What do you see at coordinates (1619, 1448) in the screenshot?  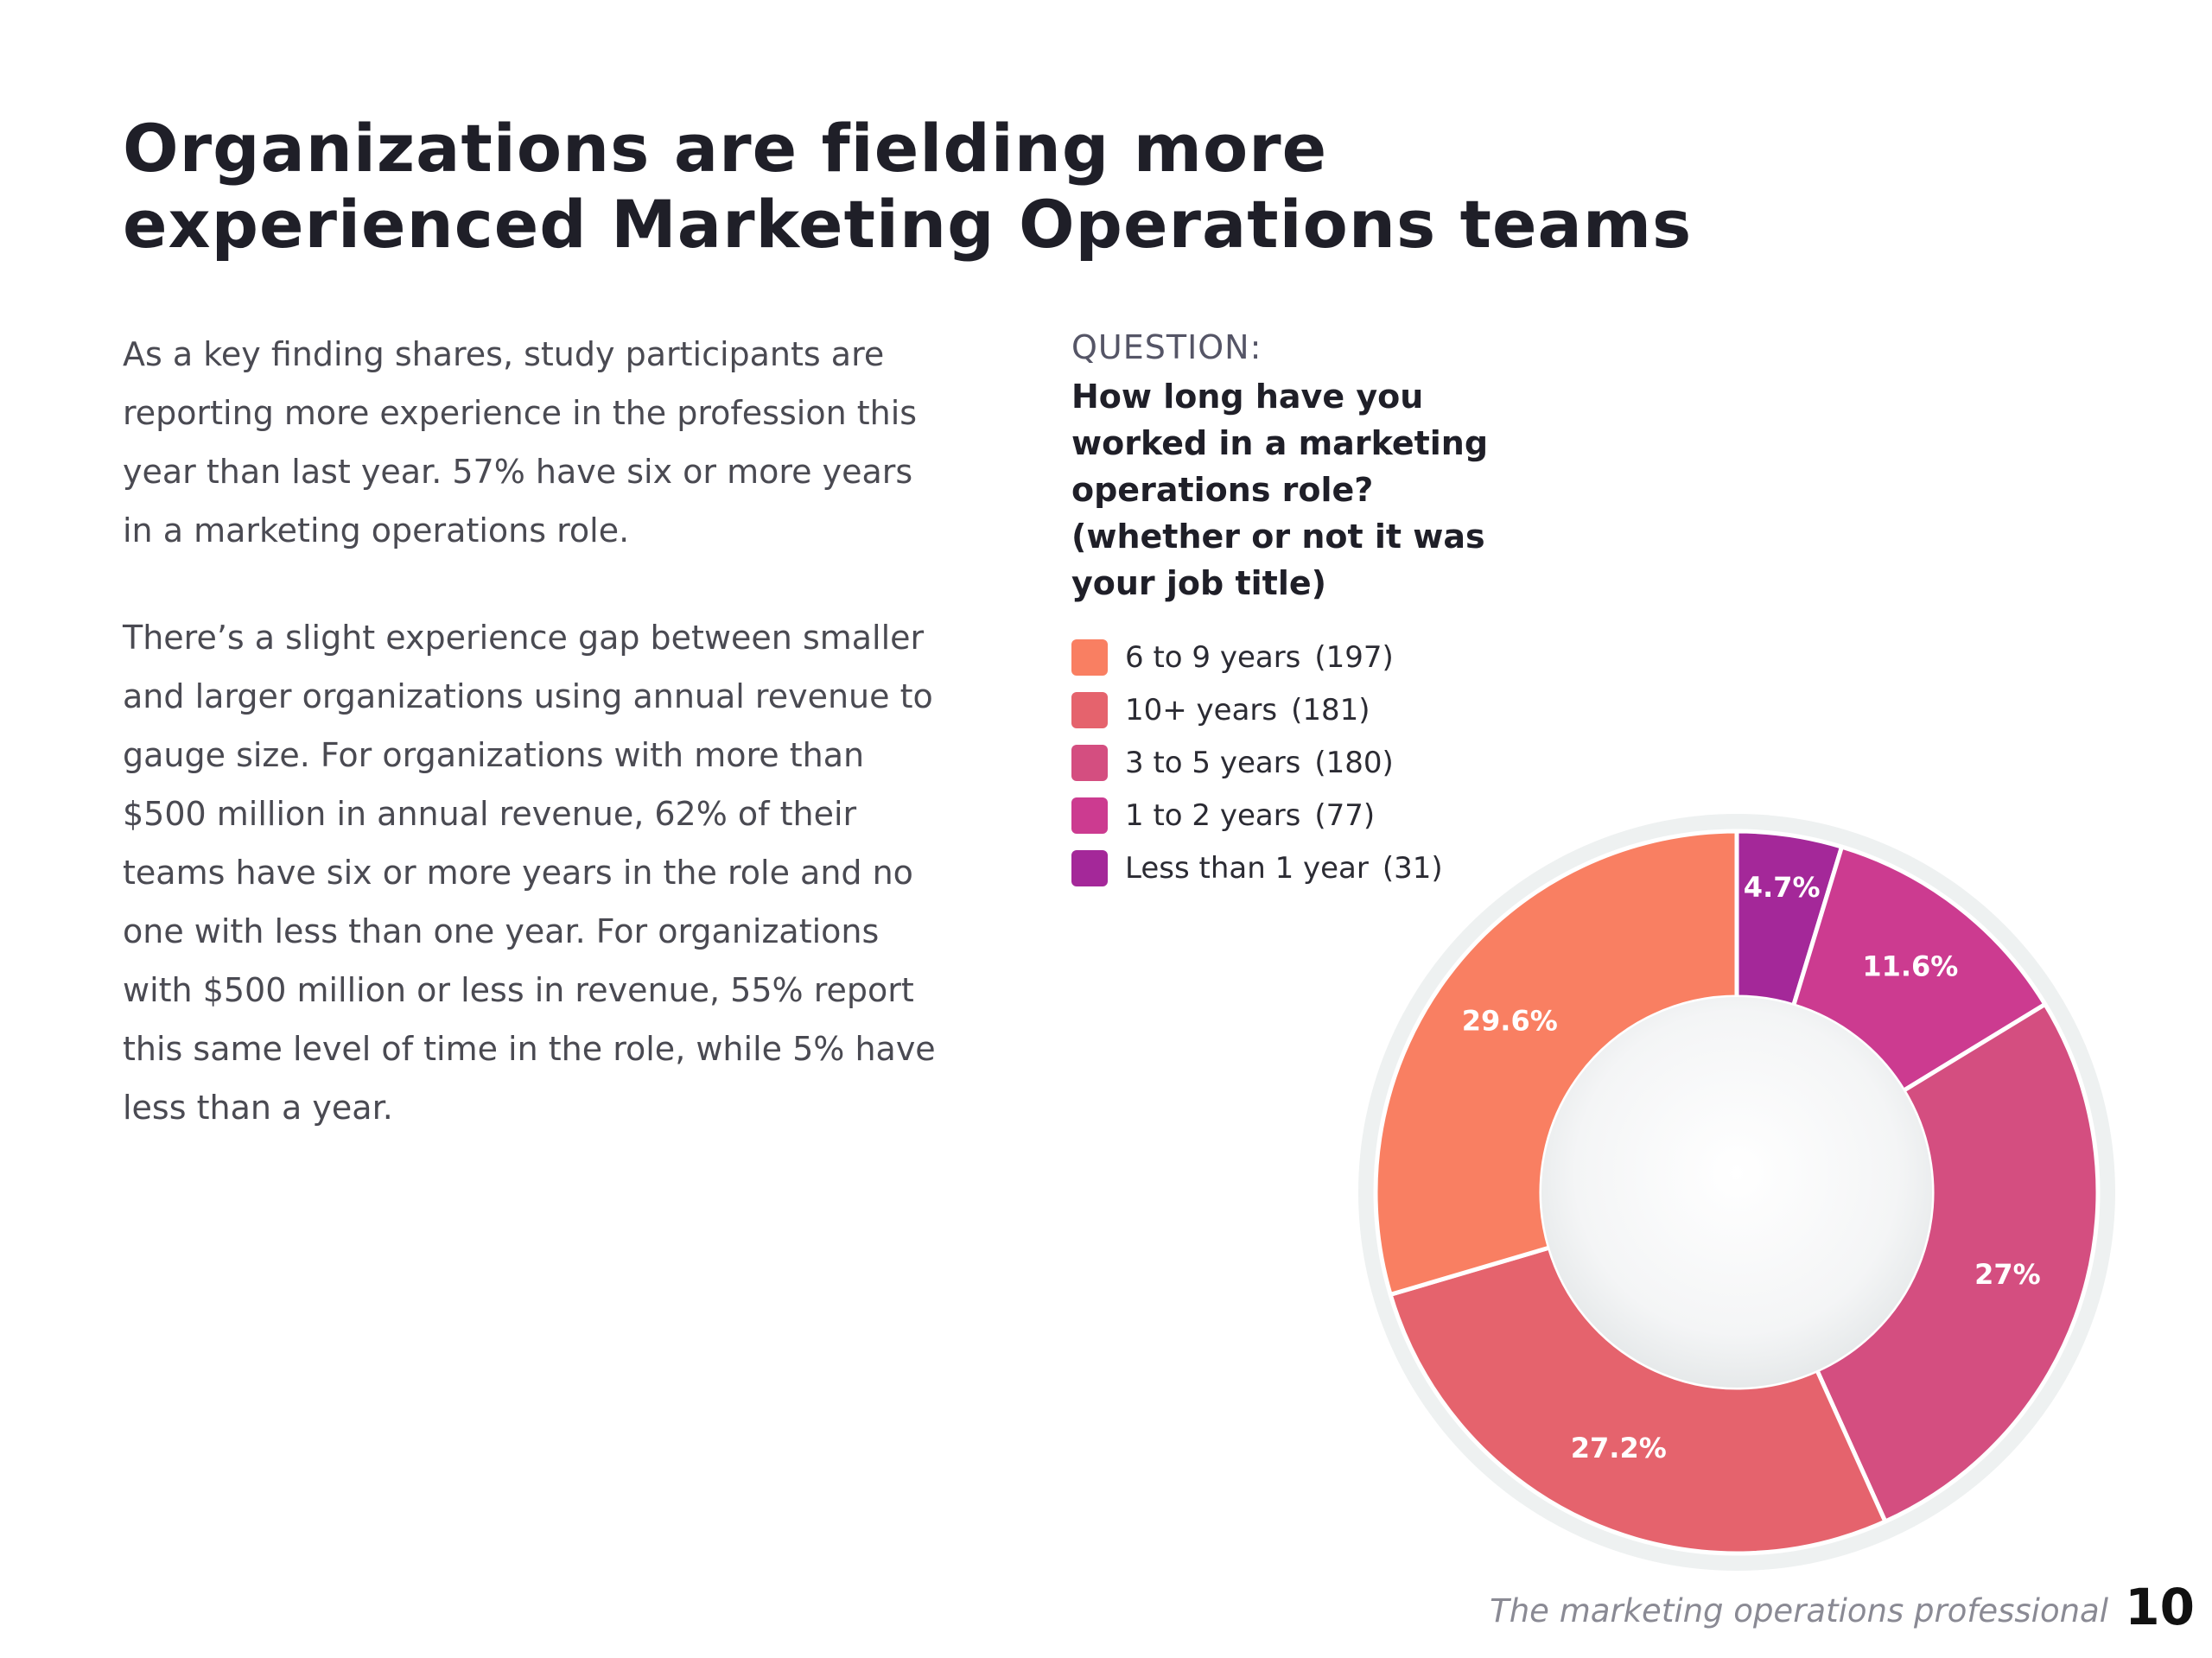 I see `donut-label-10-plus-years: 27.2%` at bounding box center [1619, 1448].